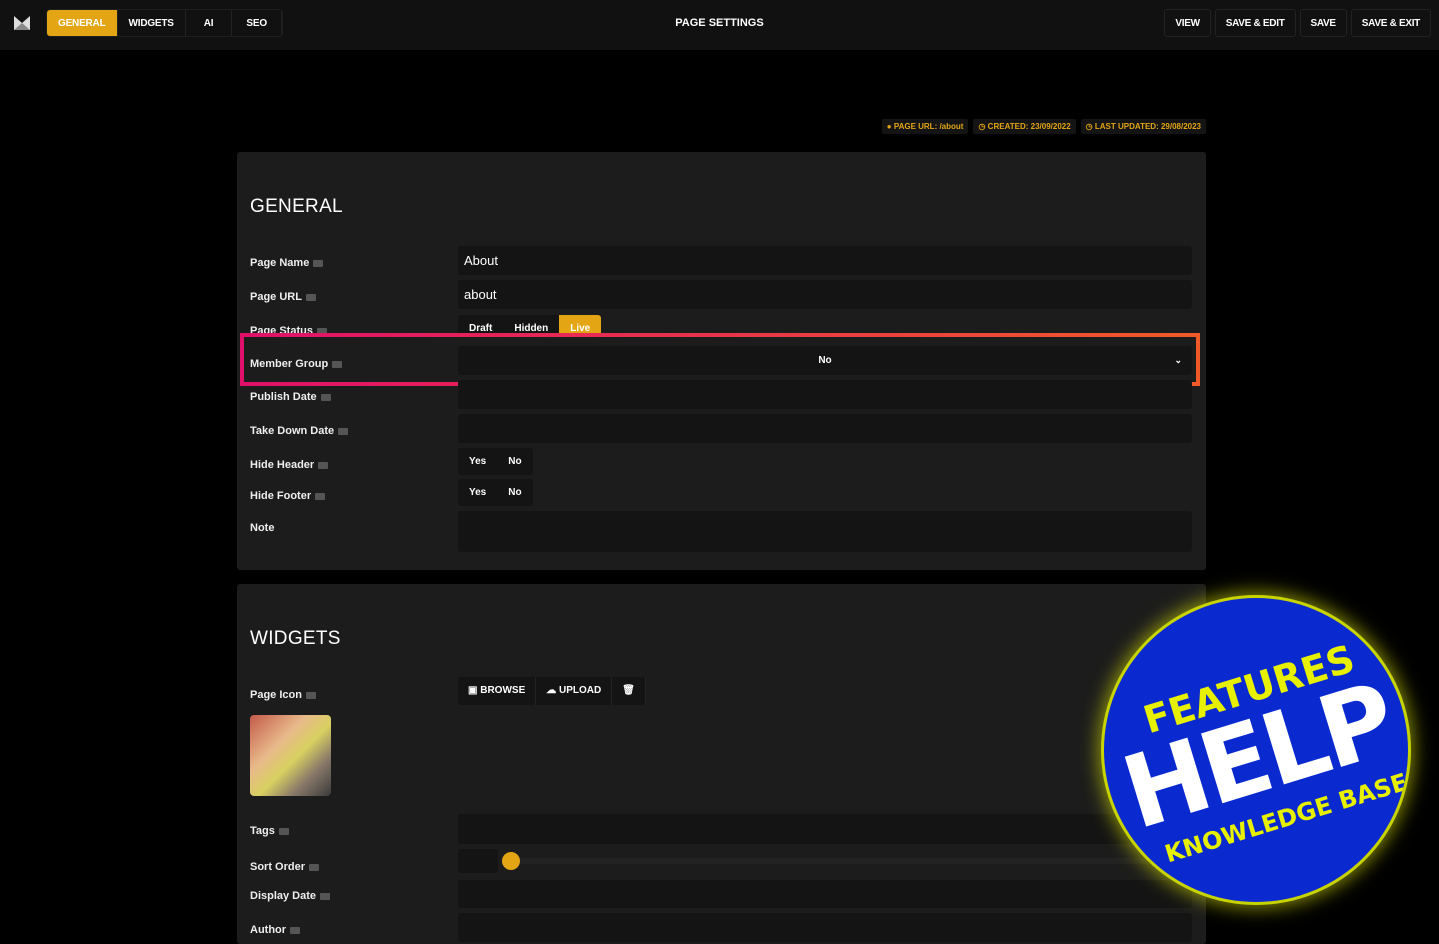  Describe the element at coordinates (825, 260) in the screenshot. I see `page-name-input: About` at that location.